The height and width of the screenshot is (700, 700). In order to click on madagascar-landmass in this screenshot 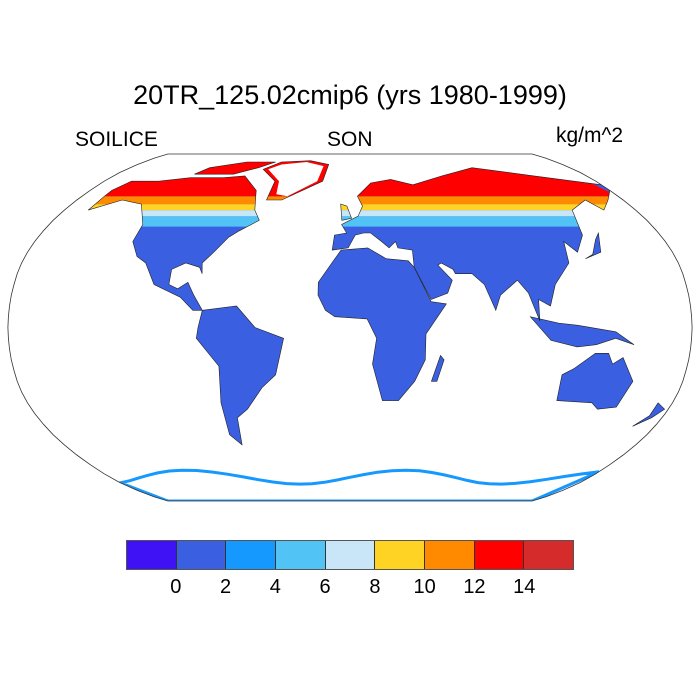, I will do `click(438, 368)`.